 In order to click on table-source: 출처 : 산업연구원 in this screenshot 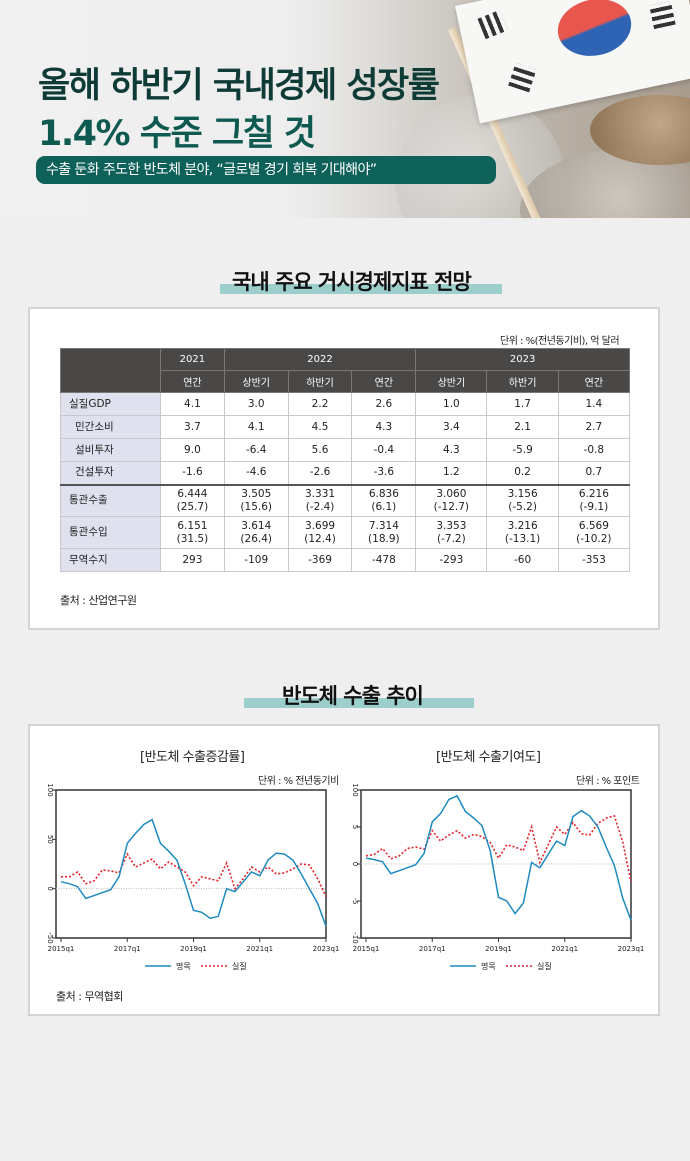, I will do `click(98, 600)`.